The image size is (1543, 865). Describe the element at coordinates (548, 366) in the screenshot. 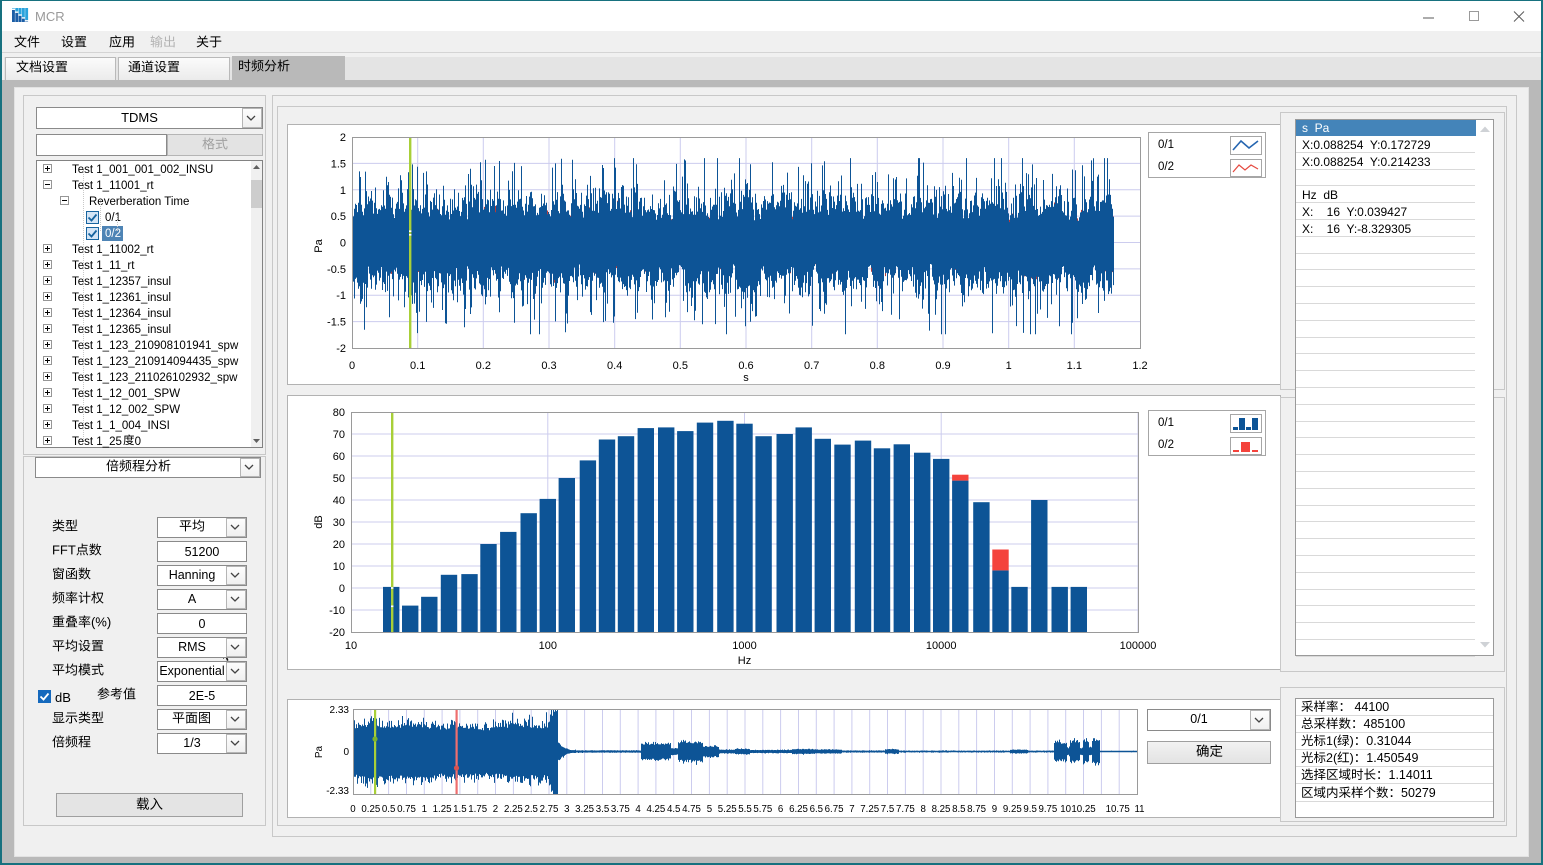

I see `svg-text: 0.3` at that location.